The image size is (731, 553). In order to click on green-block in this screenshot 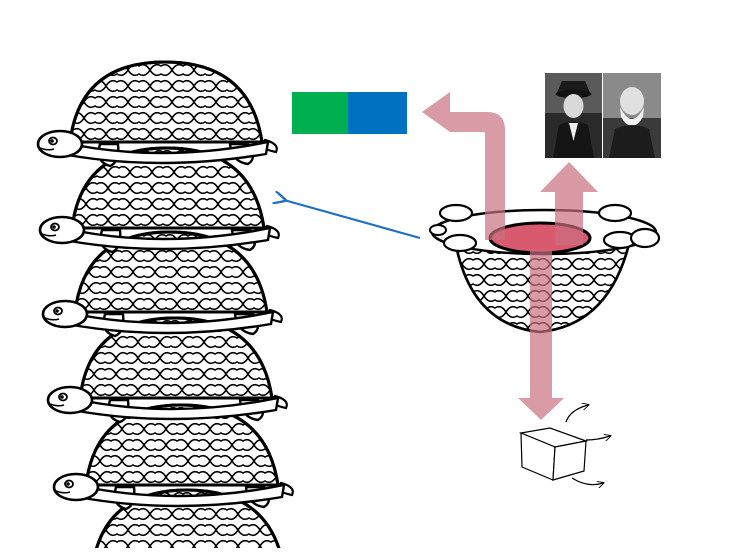, I will do `click(320, 113)`.